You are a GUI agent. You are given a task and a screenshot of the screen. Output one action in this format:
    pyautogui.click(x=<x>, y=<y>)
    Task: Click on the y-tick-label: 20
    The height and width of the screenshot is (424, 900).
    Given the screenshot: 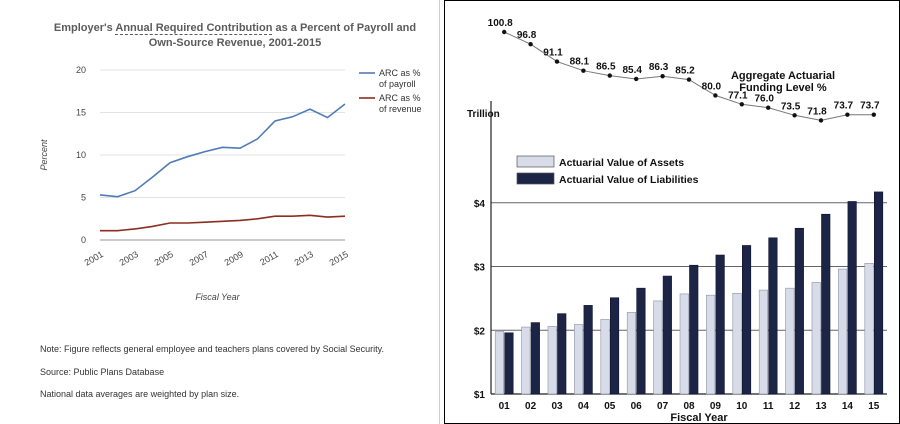 What is the action you would take?
    pyautogui.click(x=81, y=70)
    